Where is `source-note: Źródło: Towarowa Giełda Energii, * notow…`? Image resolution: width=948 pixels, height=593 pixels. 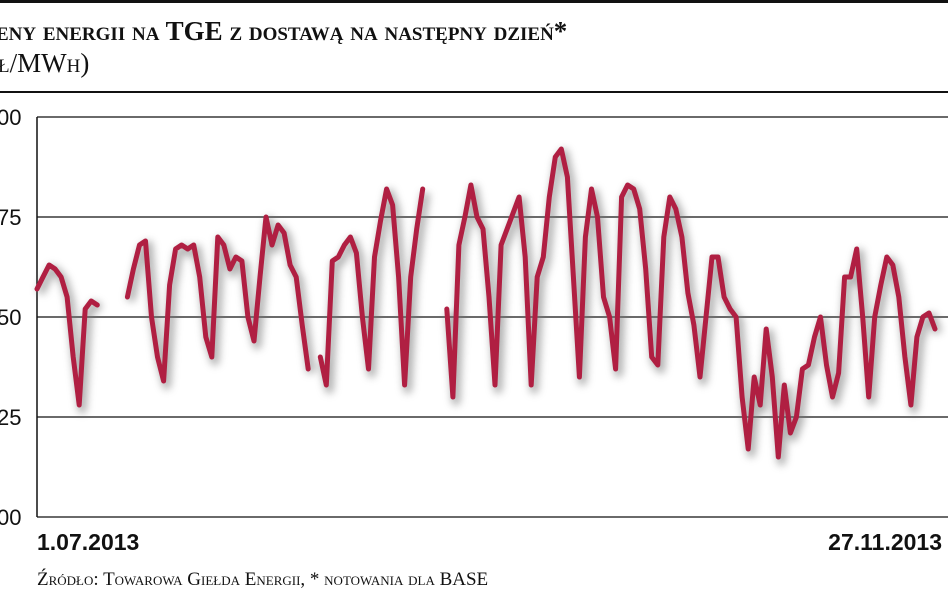 source-note: Źródło: Towarowa Giełda Energii, * notow… is located at coordinates (262, 579).